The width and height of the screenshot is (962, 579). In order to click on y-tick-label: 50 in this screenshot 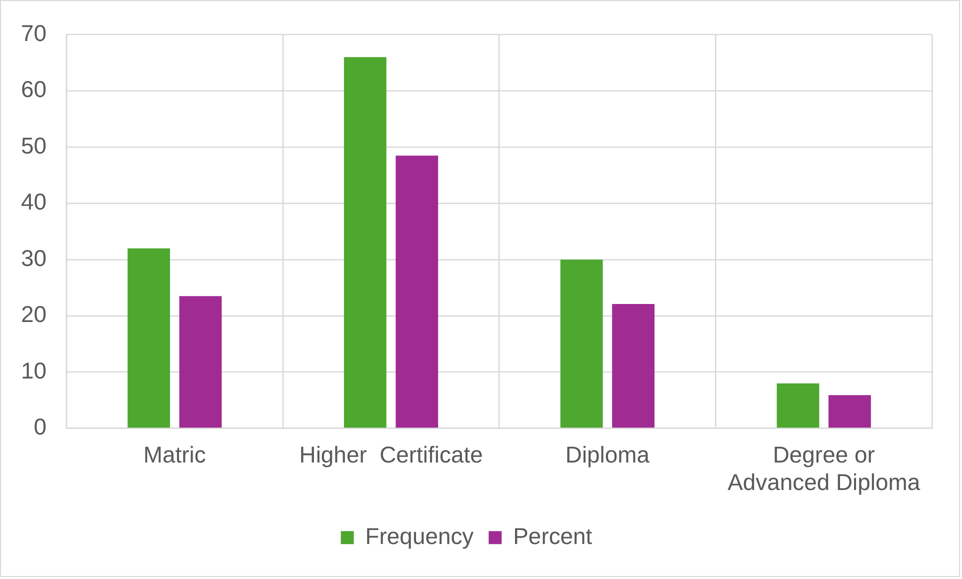, I will do `click(33, 145)`.